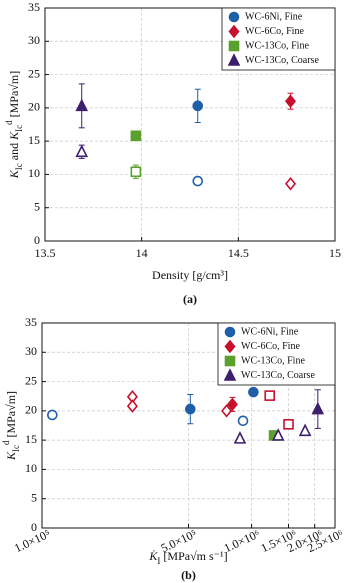  I want to click on x-tick-label: 14.5, so click(238, 253).